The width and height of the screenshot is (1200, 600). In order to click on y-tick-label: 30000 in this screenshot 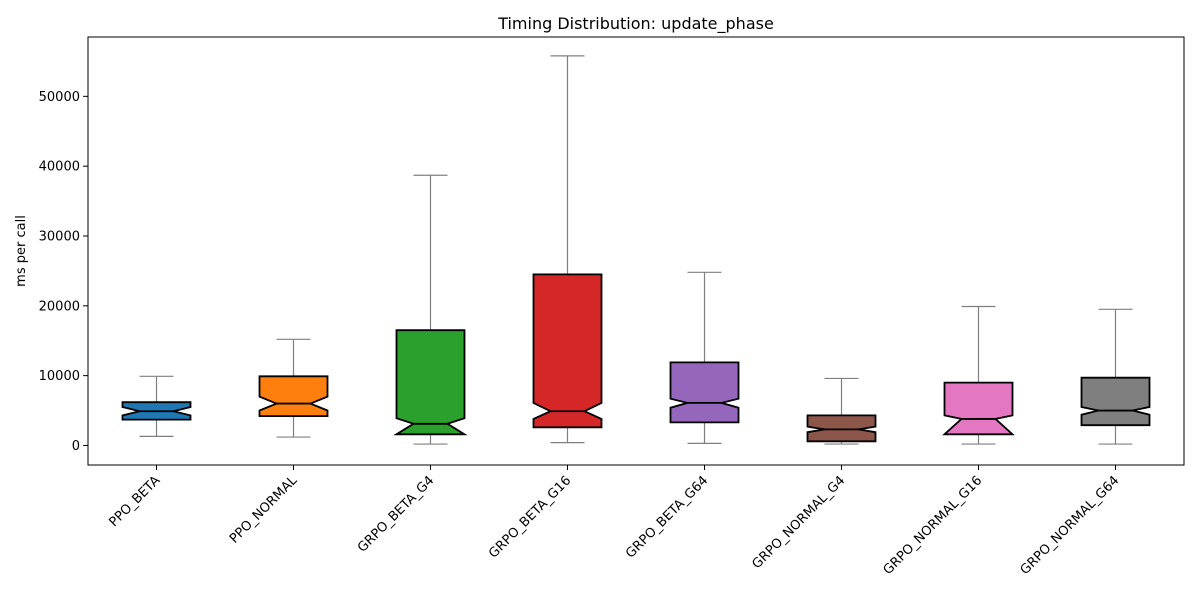, I will do `click(59, 236)`.